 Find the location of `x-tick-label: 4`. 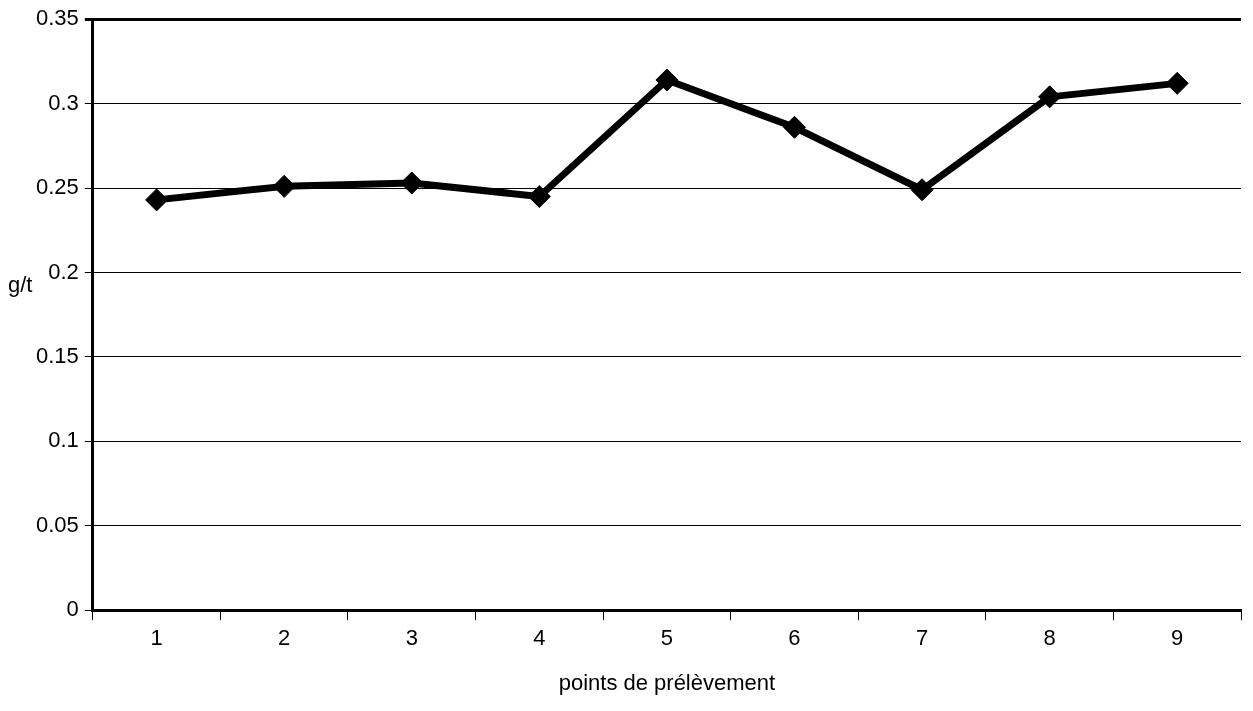

x-tick-label: 4 is located at coordinates (539, 638).